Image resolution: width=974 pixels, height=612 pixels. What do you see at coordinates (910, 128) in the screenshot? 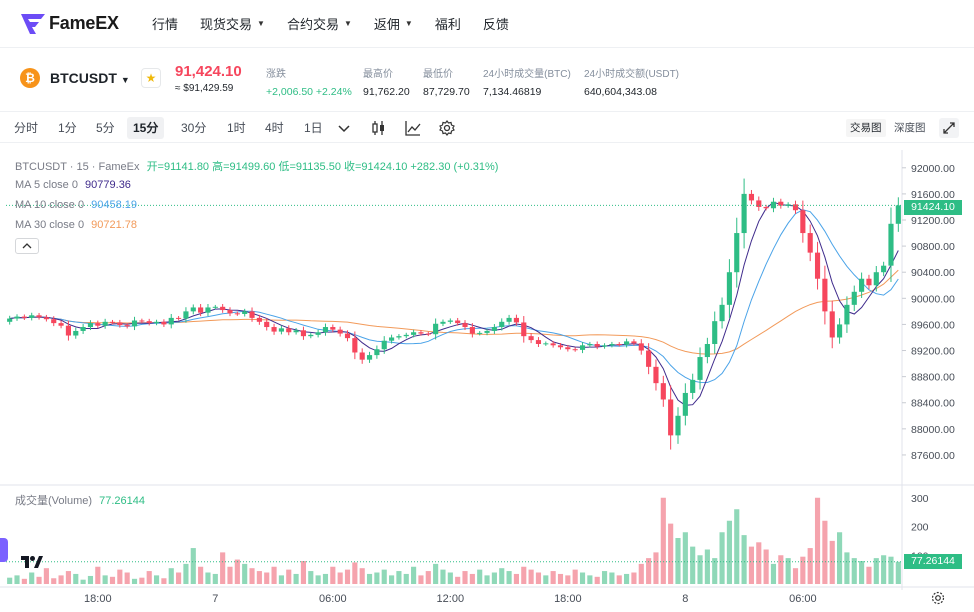
I see `tab-depth-chart: 深度图` at bounding box center [910, 128].